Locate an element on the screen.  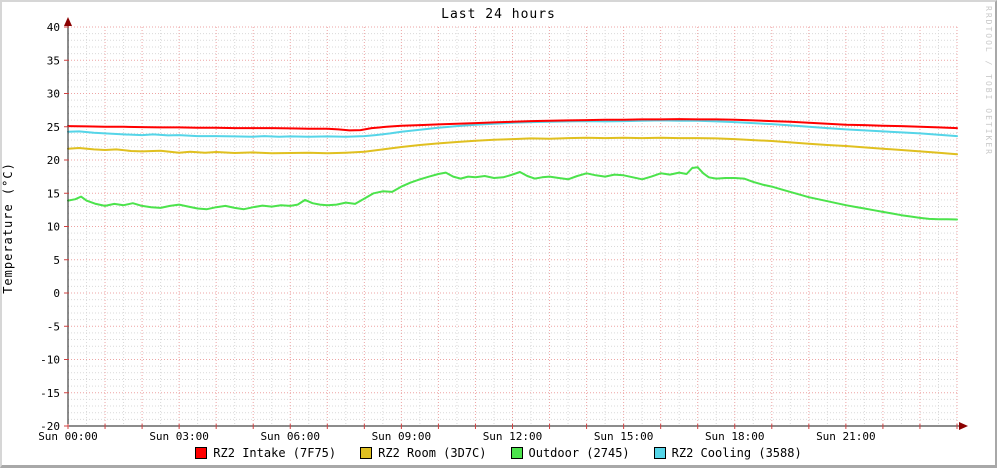
x-axis-arrow is located at coordinates (963, 426).